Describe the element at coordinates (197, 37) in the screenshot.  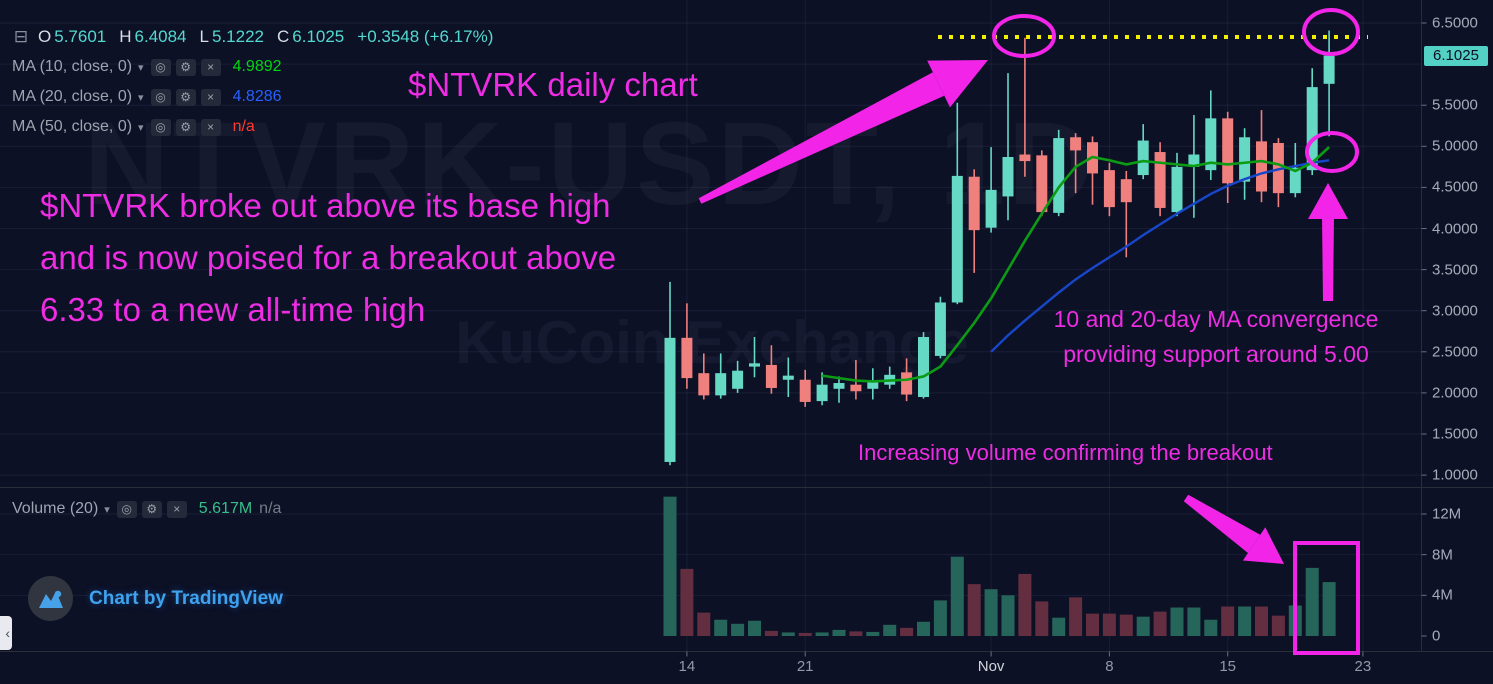
I see `ohlc-values: O 5.7601 H 6.4084 L 5.1222 C 6.1025` at that location.